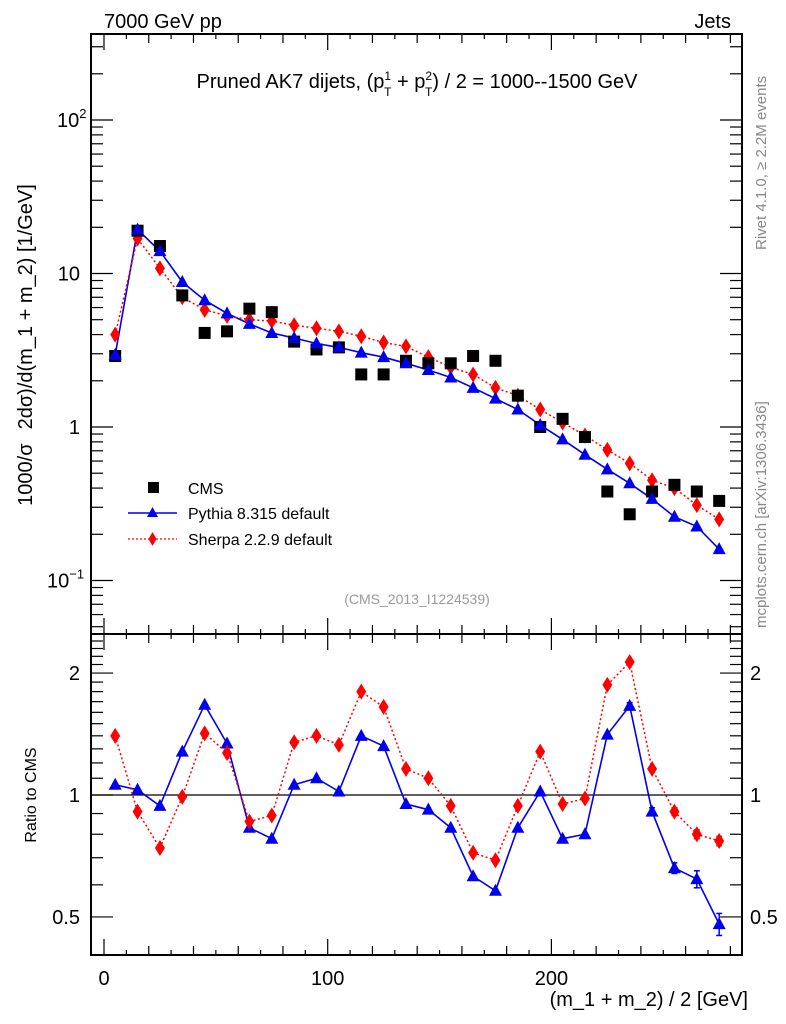  Describe the element at coordinates (417, 599) in the screenshot. I see `analysis-id-annotation: (CMS_2013_I1224539)` at that location.